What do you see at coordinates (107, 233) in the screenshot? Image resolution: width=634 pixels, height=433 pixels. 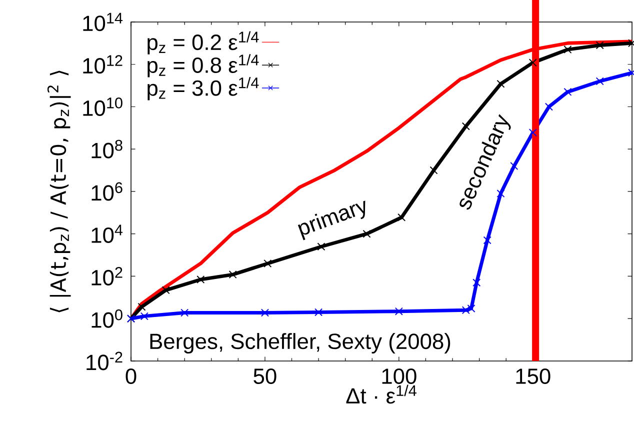 I see `y-tick-label: 10$^{4}$` at bounding box center [107, 233].